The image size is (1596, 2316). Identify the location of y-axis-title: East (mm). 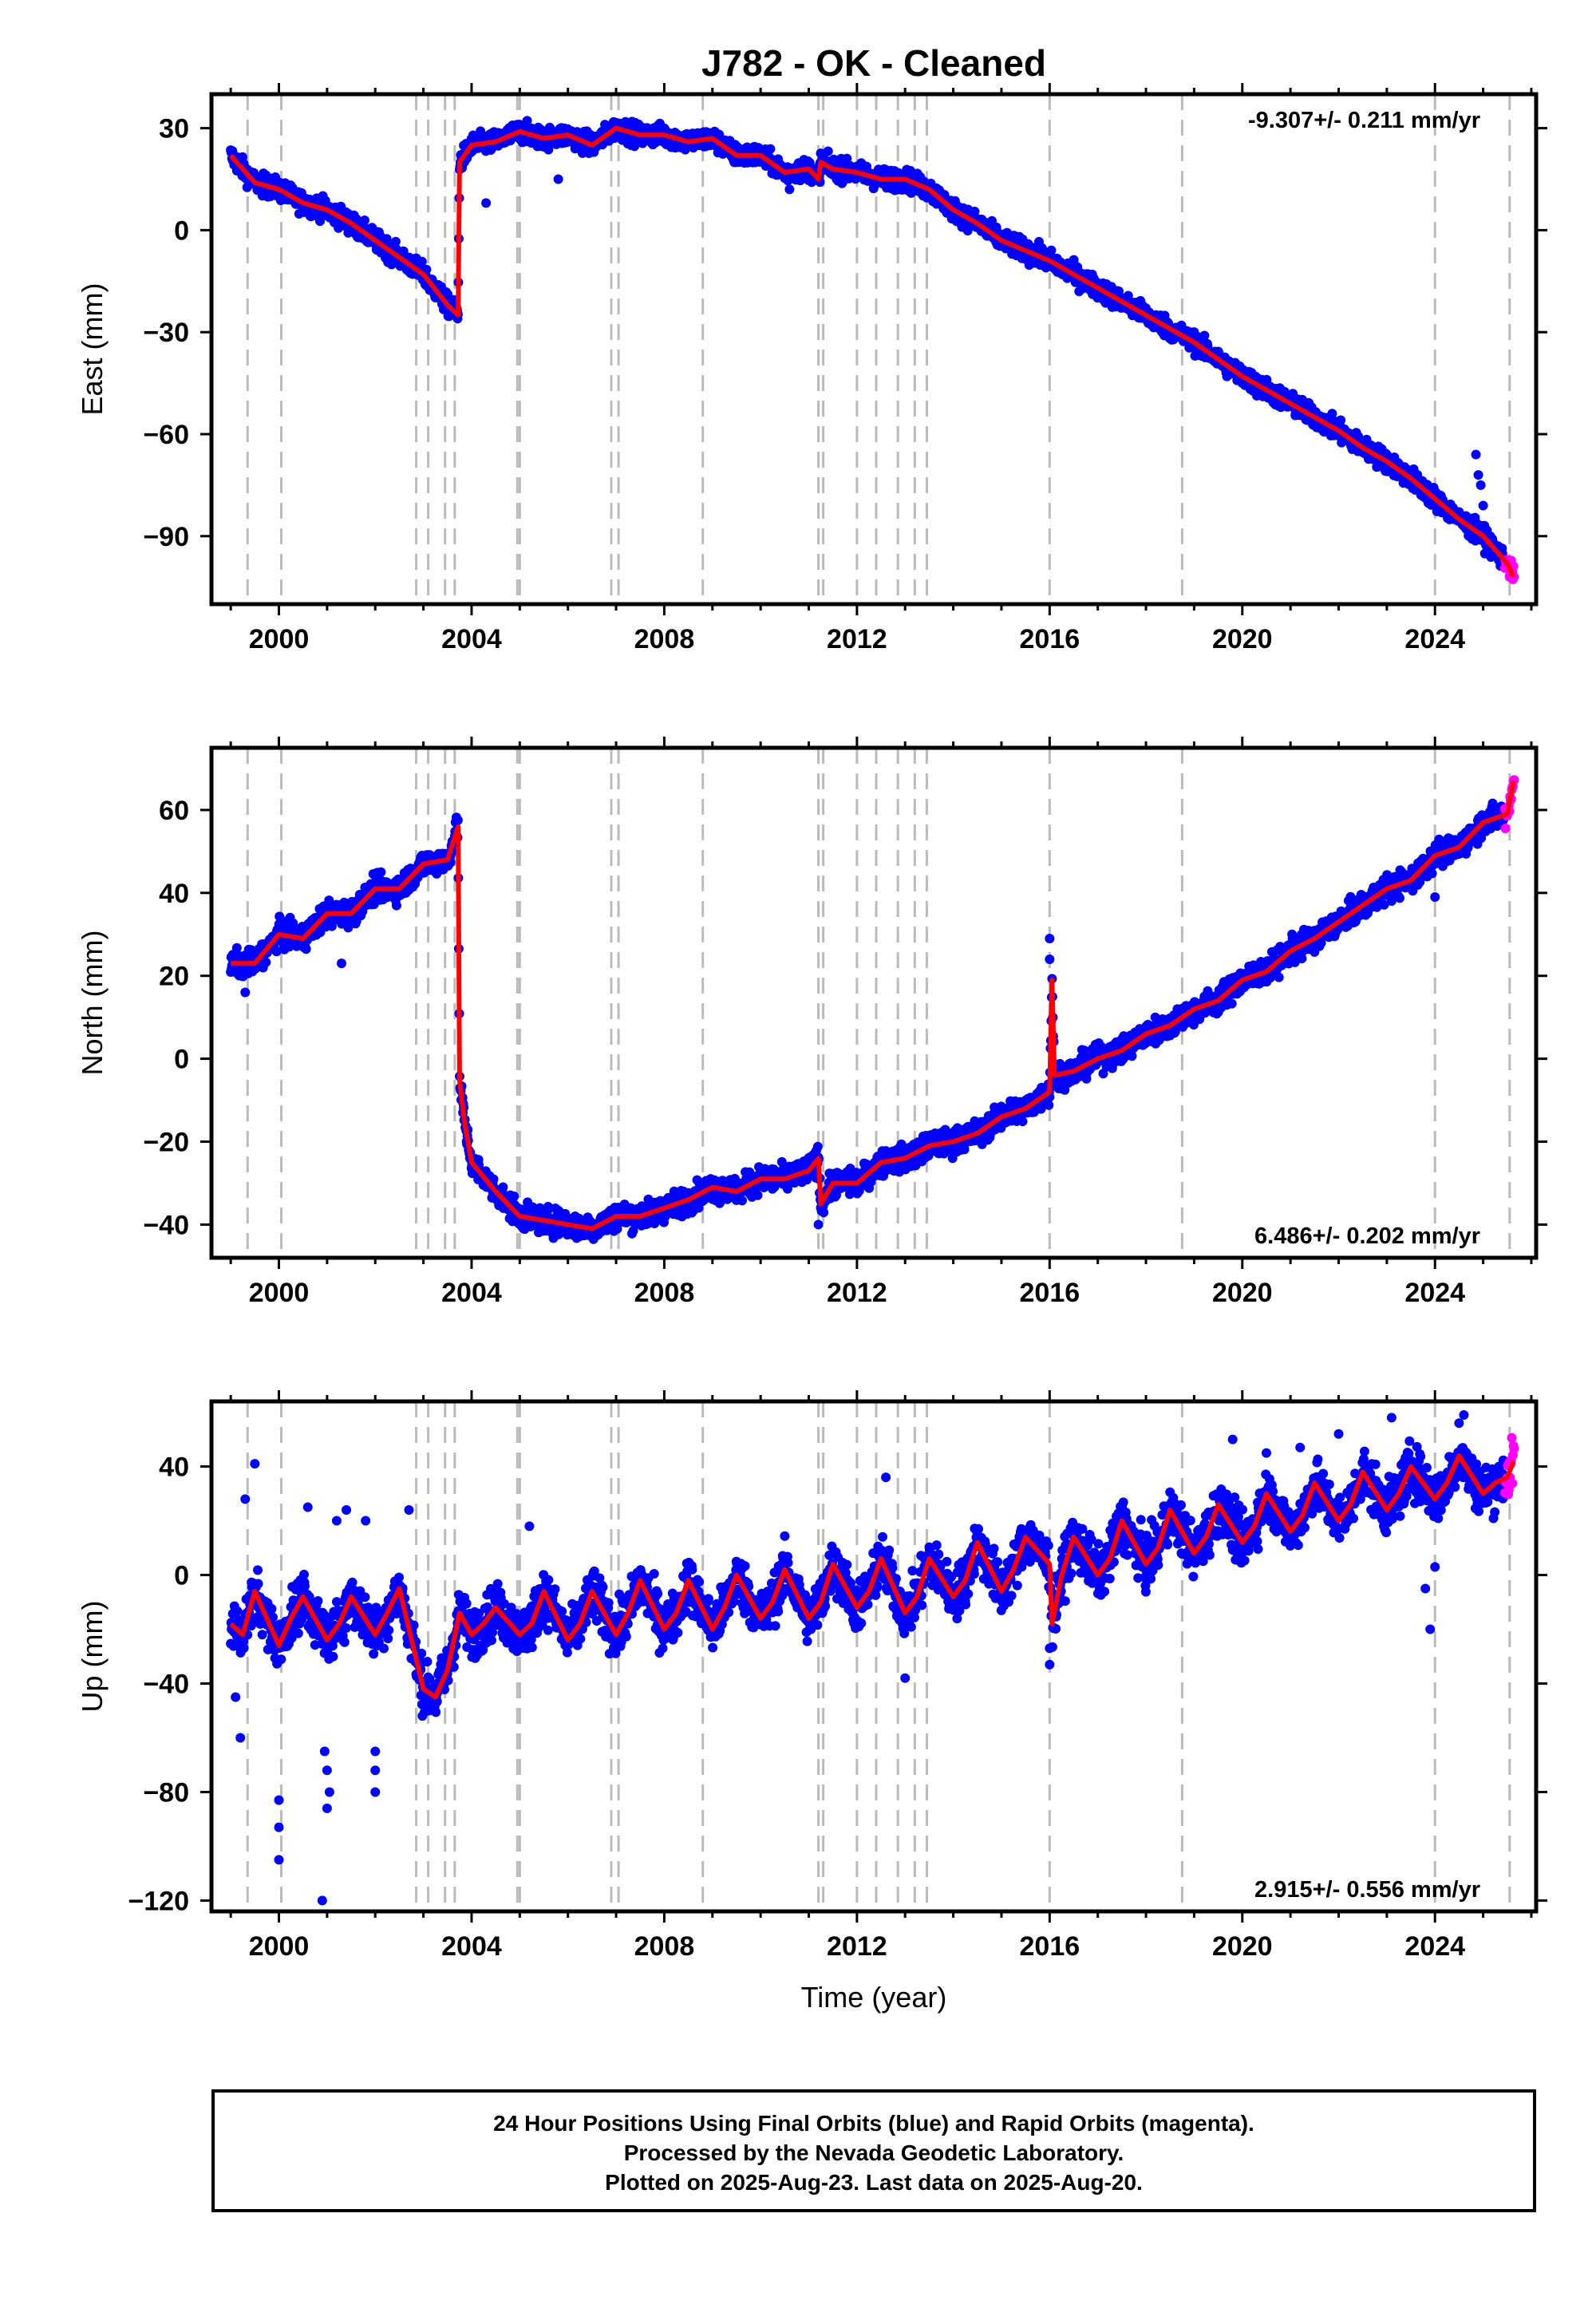
(92, 349).